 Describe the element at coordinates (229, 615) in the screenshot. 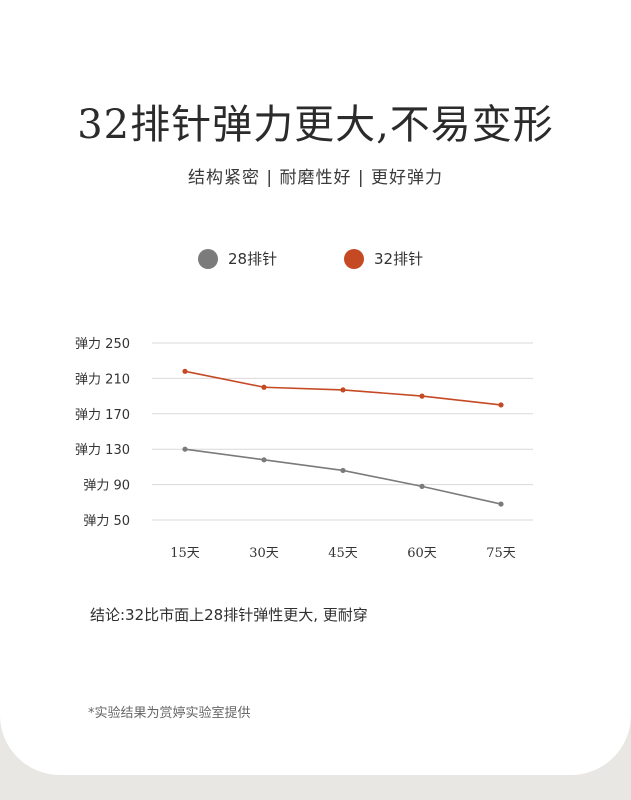

I see `conclusion-text: 结论:32比市面上28排针弹性更大, 更耐穿` at that location.